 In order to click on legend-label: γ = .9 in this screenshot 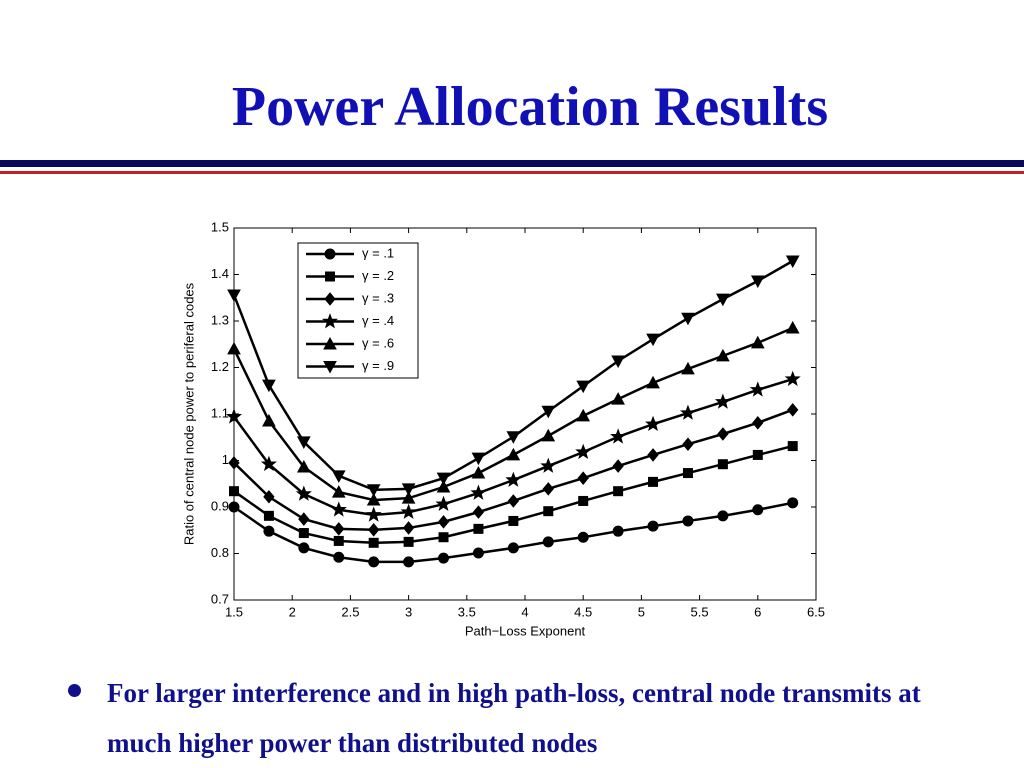, I will do `click(378, 365)`.